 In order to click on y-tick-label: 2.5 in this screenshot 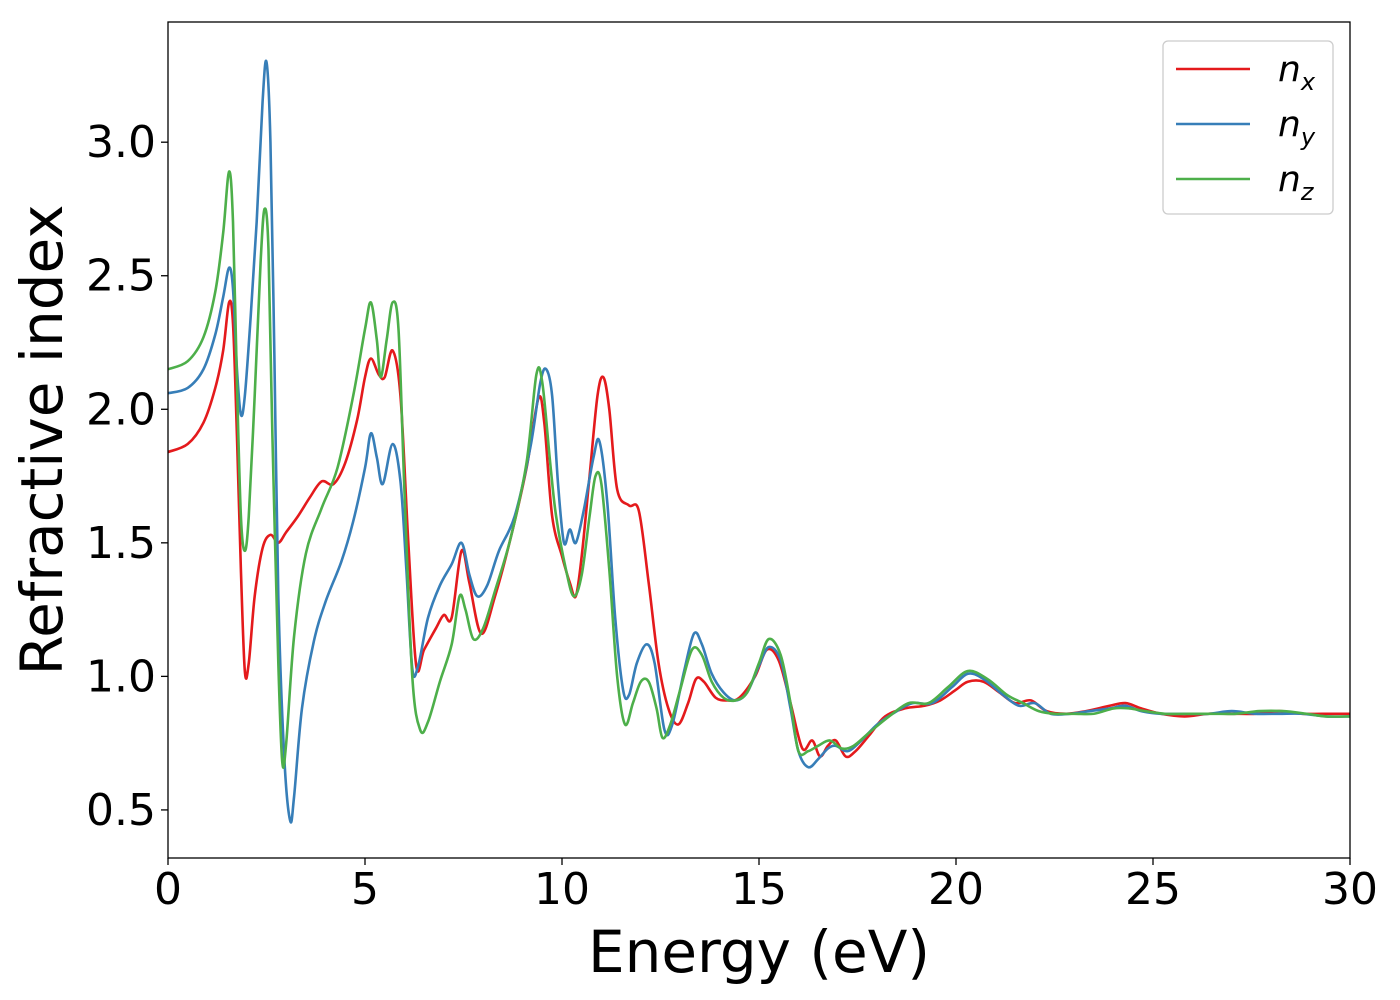, I will do `click(121, 276)`.